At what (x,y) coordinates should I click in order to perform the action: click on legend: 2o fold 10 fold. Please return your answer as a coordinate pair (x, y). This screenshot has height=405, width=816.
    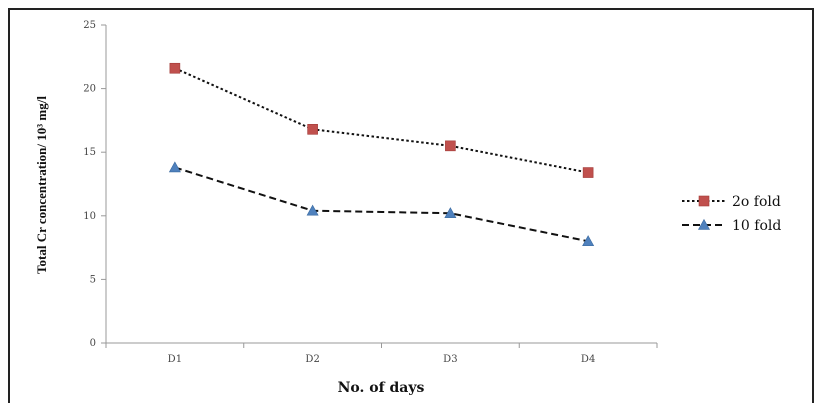
    Looking at the image, I should click on (731, 214).